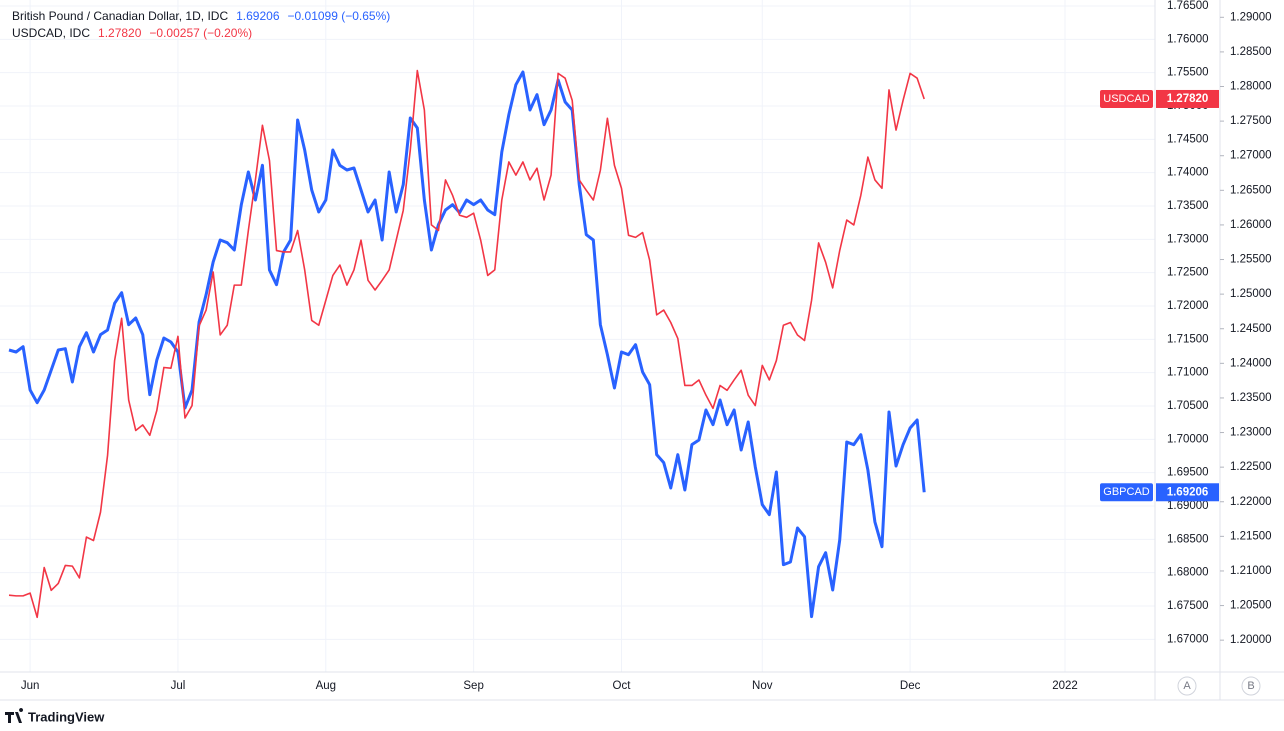 Image resolution: width=1284 pixels, height=731 pixels. Describe the element at coordinates (1251, 17) in the screenshot. I see `y2-tick-label: 1.29000` at that location.